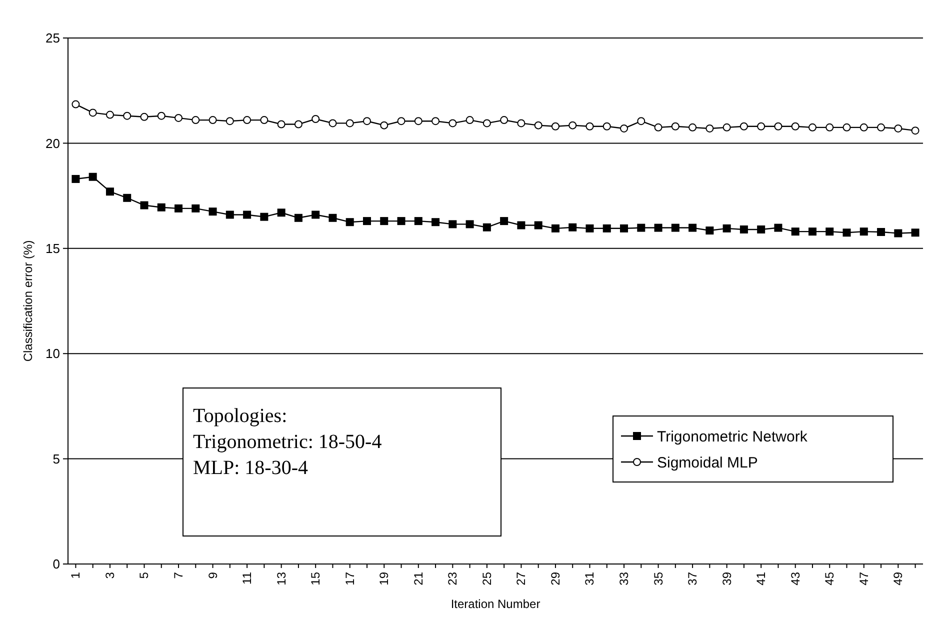 The height and width of the screenshot is (624, 936). What do you see at coordinates (829, 579) in the screenshot?
I see `x-tick-label: 45` at bounding box center [829, 579].